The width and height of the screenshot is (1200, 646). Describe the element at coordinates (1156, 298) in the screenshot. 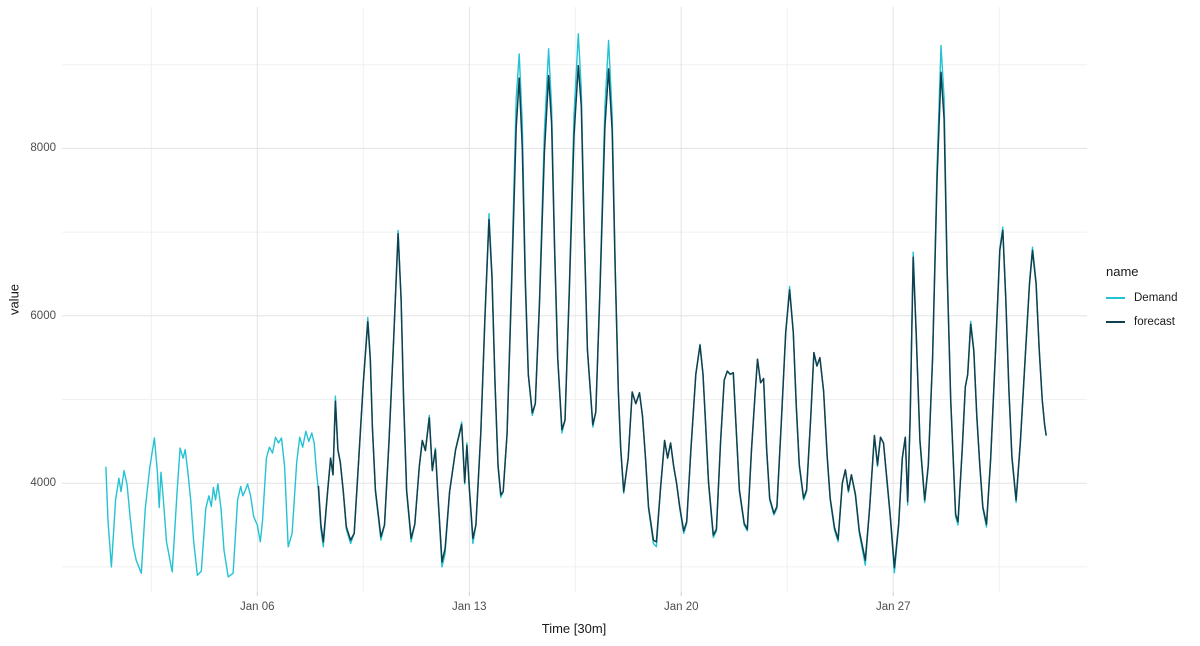

I see `legend-label-demand: Demand` at that location.